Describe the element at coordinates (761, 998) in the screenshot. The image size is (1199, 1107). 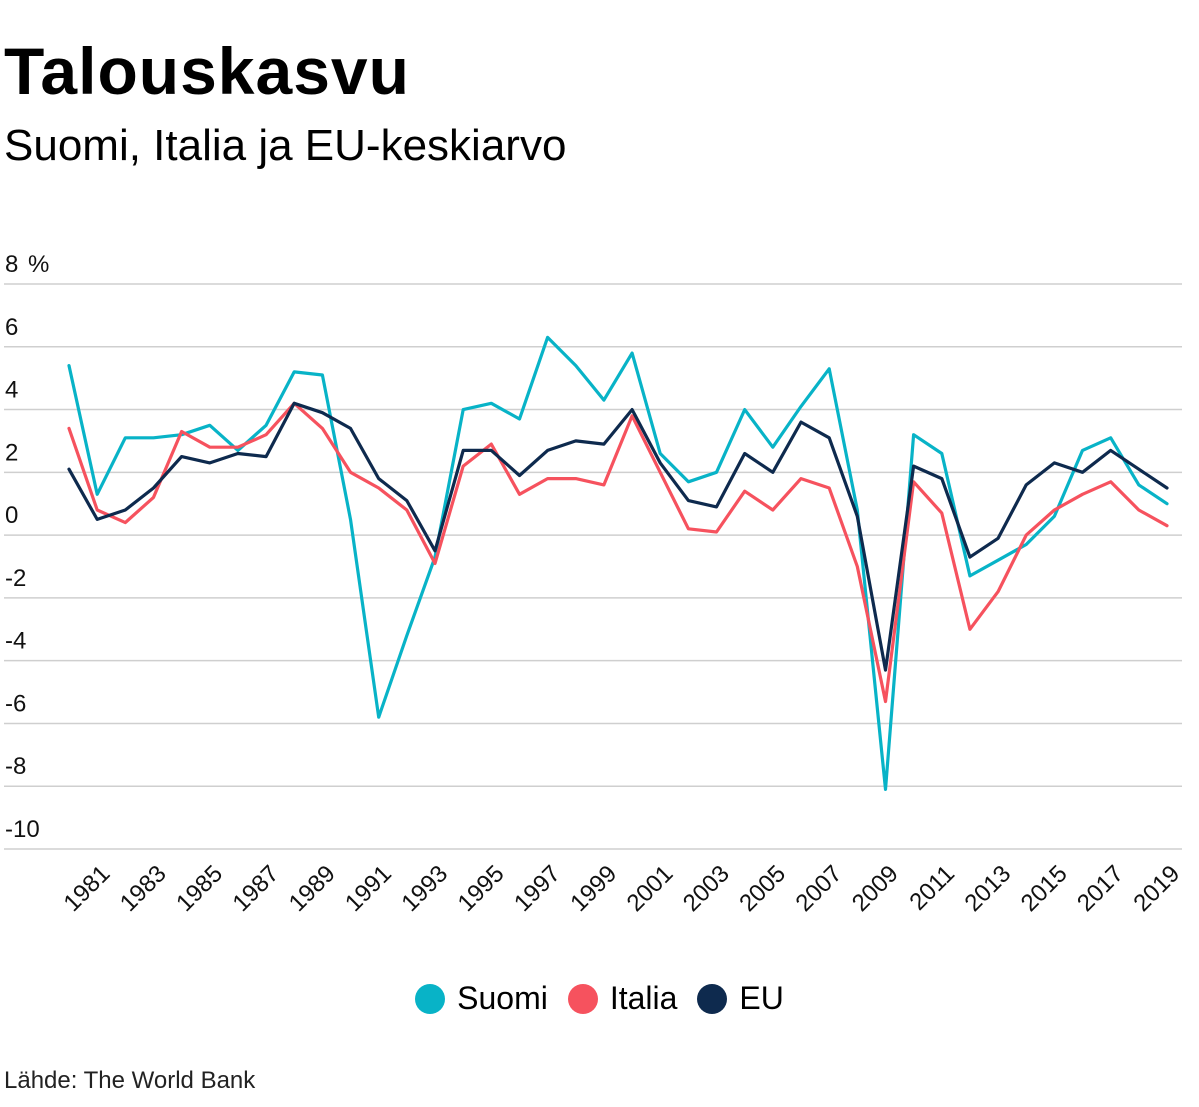
I see `legend-label-eu: EU` at that location.